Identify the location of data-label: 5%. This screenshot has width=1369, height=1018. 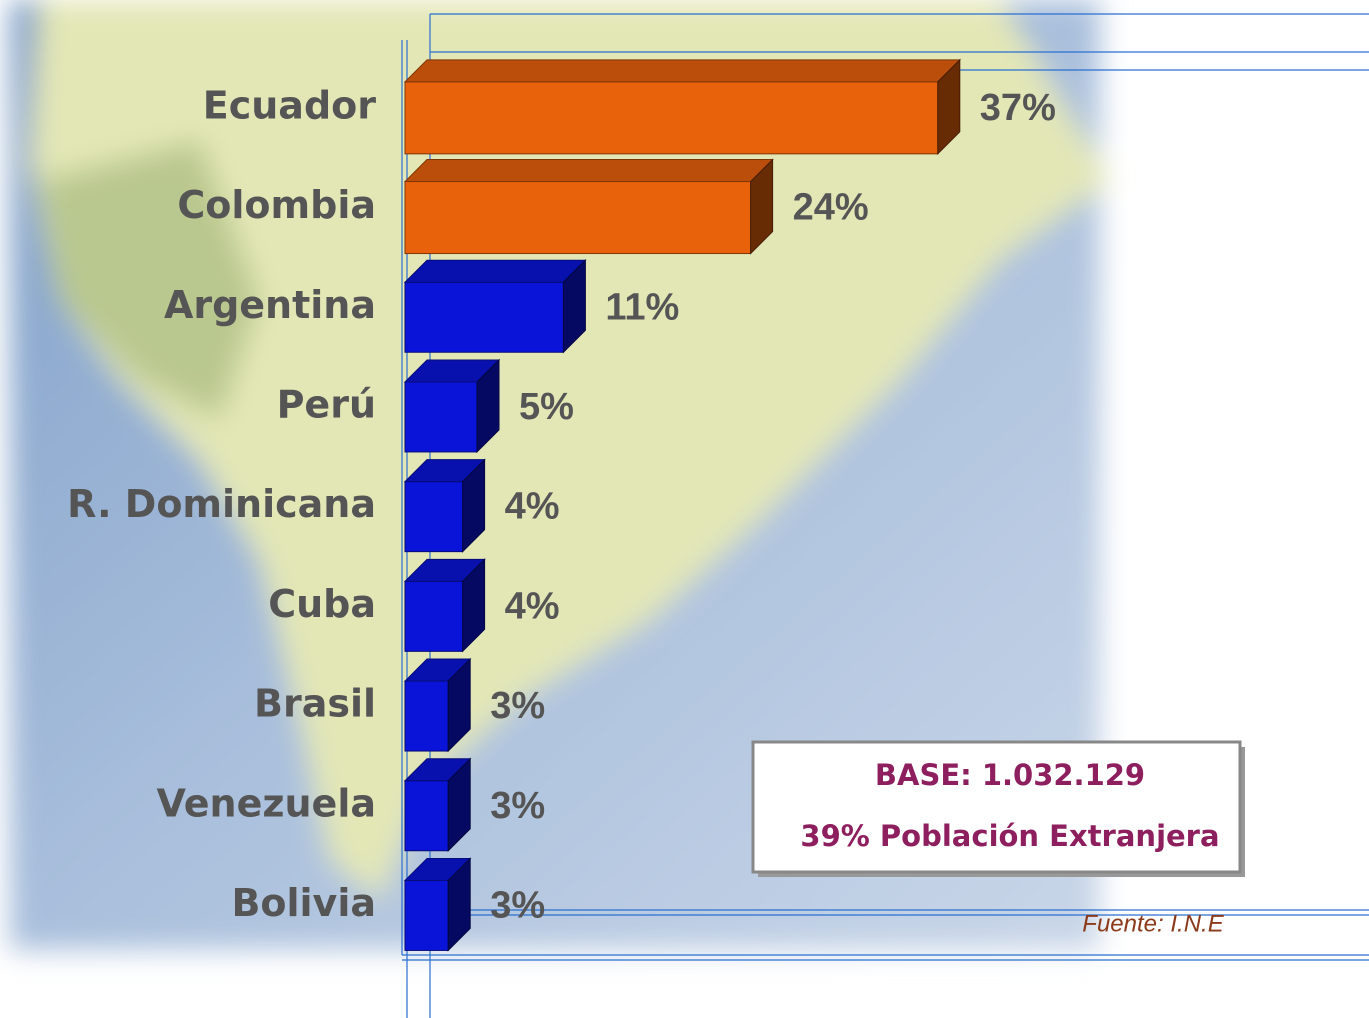
(546, 407).